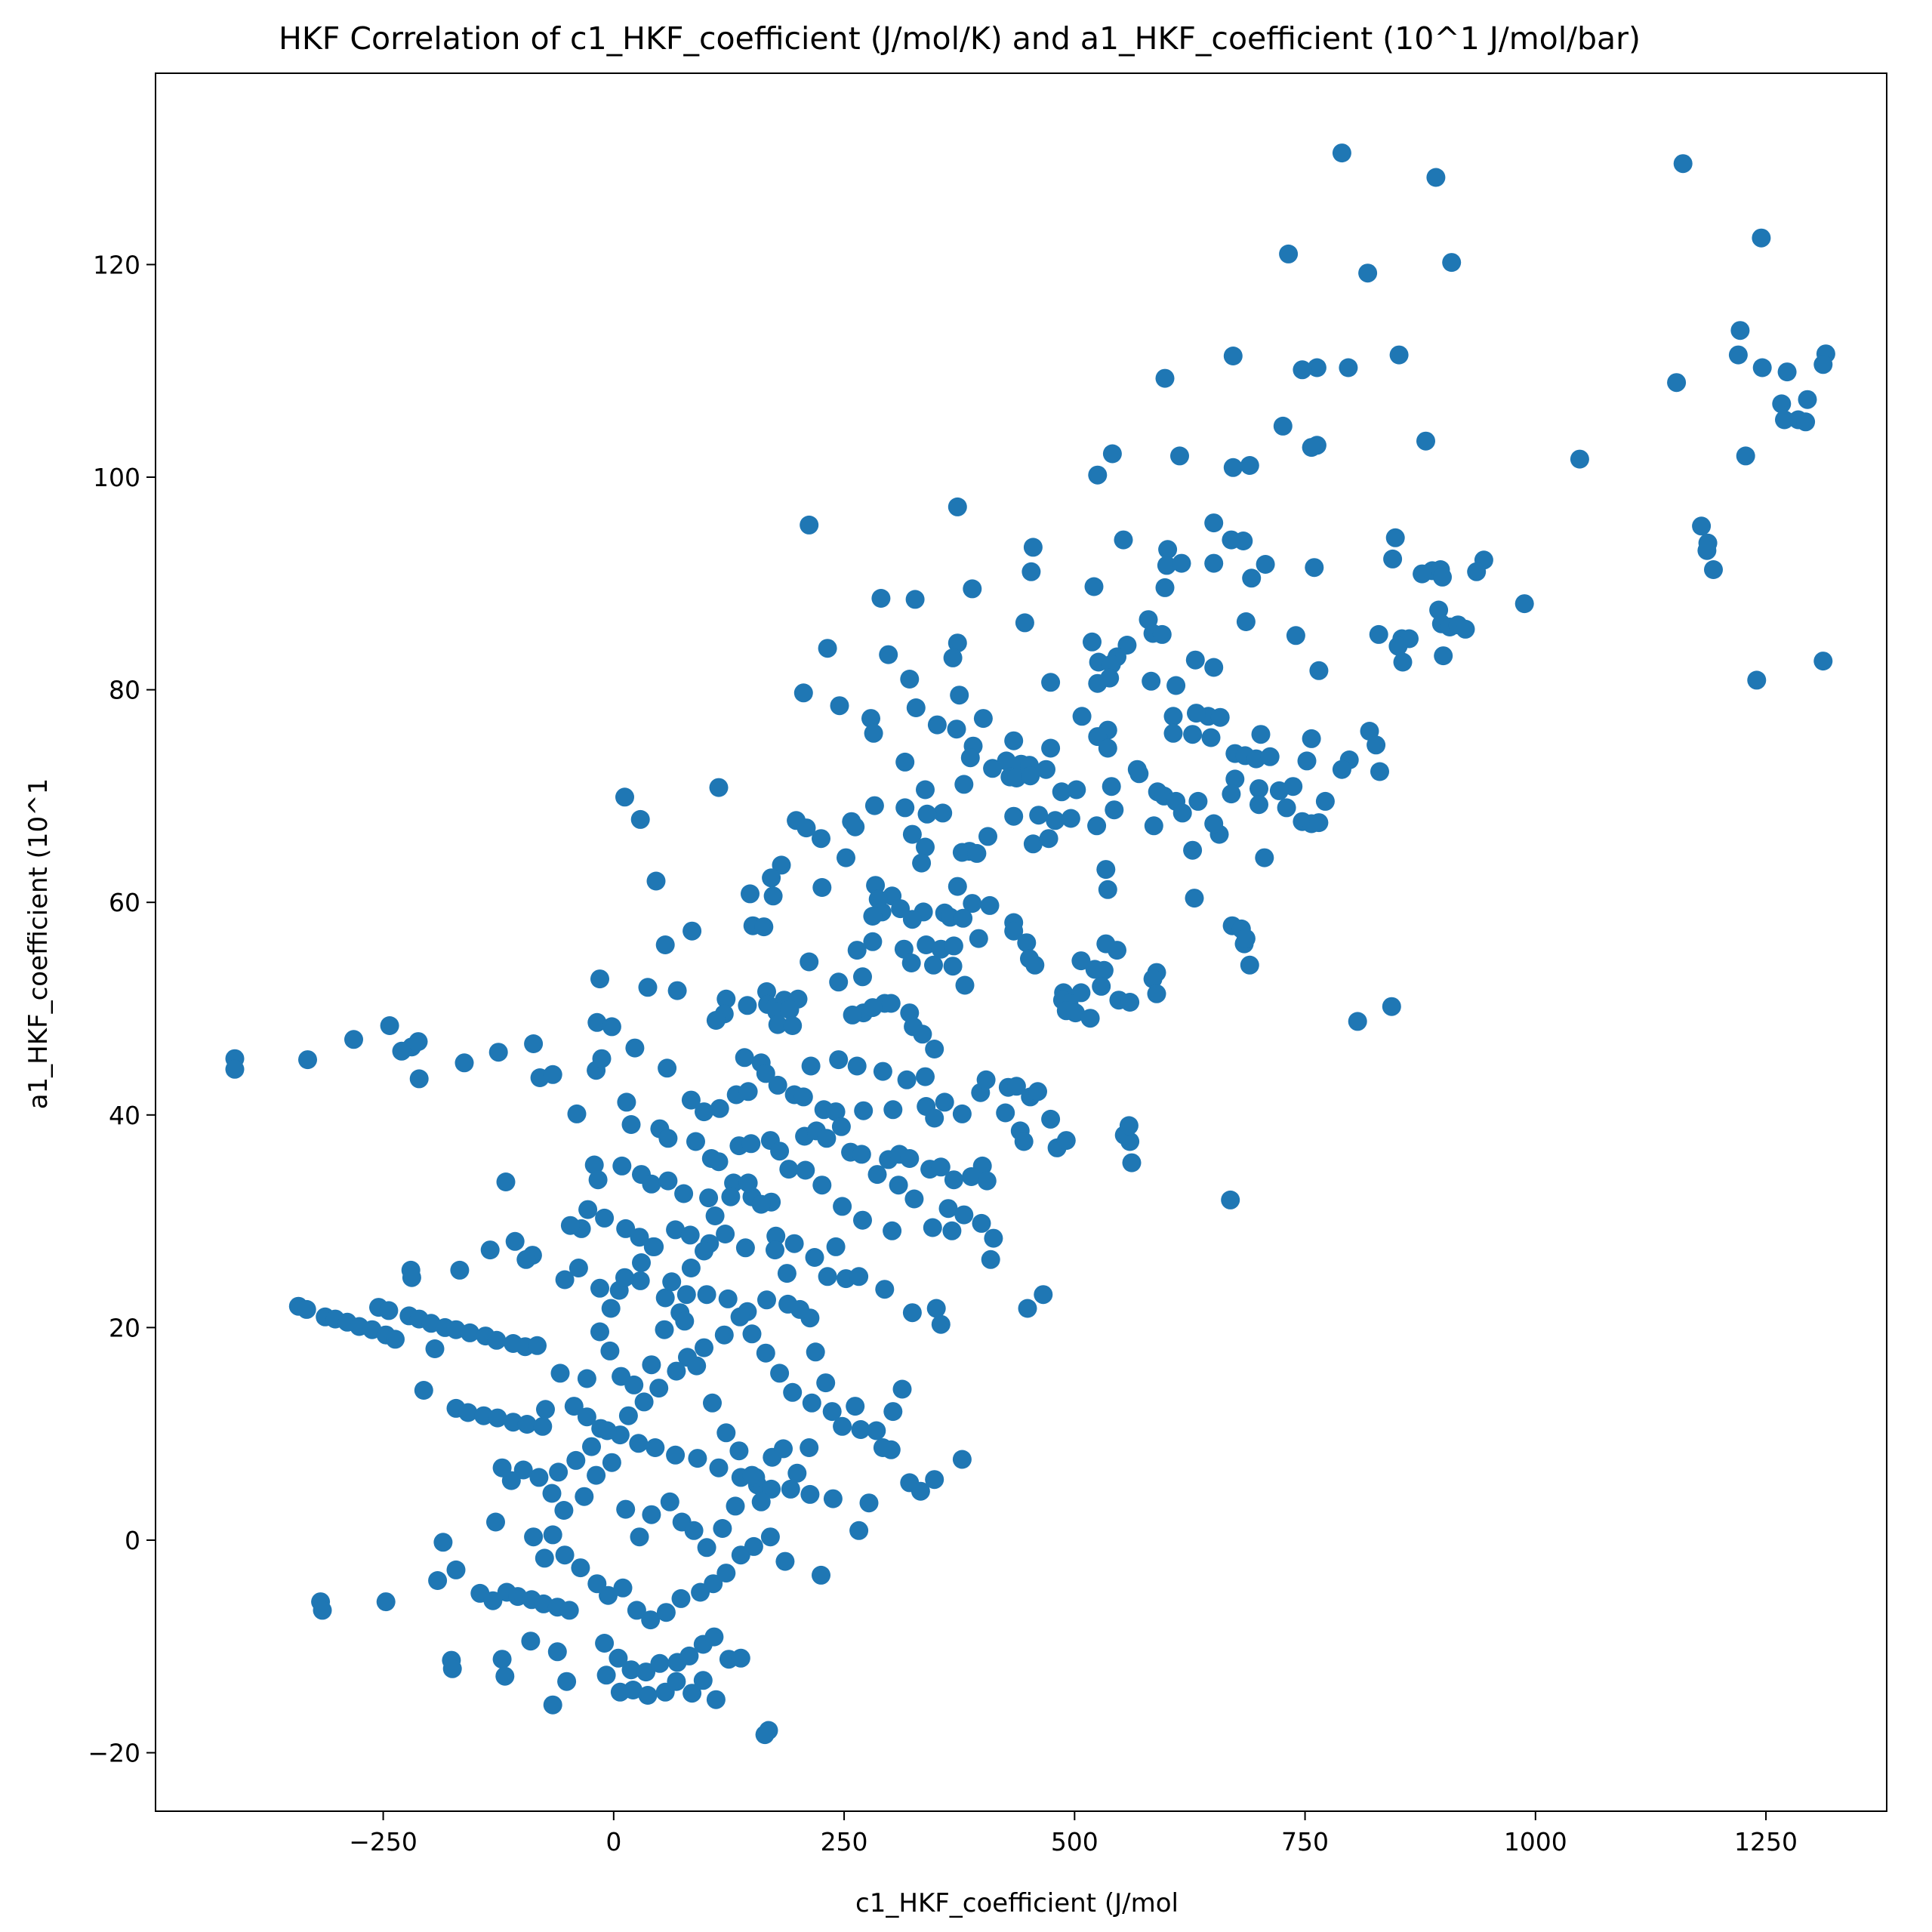 The width and height of the screenshot is (1932, 1932). What do you see at coordinates (124, 690) in the screenshot?
I see `y-tick-label: 80` at bounding box center [124, 690].